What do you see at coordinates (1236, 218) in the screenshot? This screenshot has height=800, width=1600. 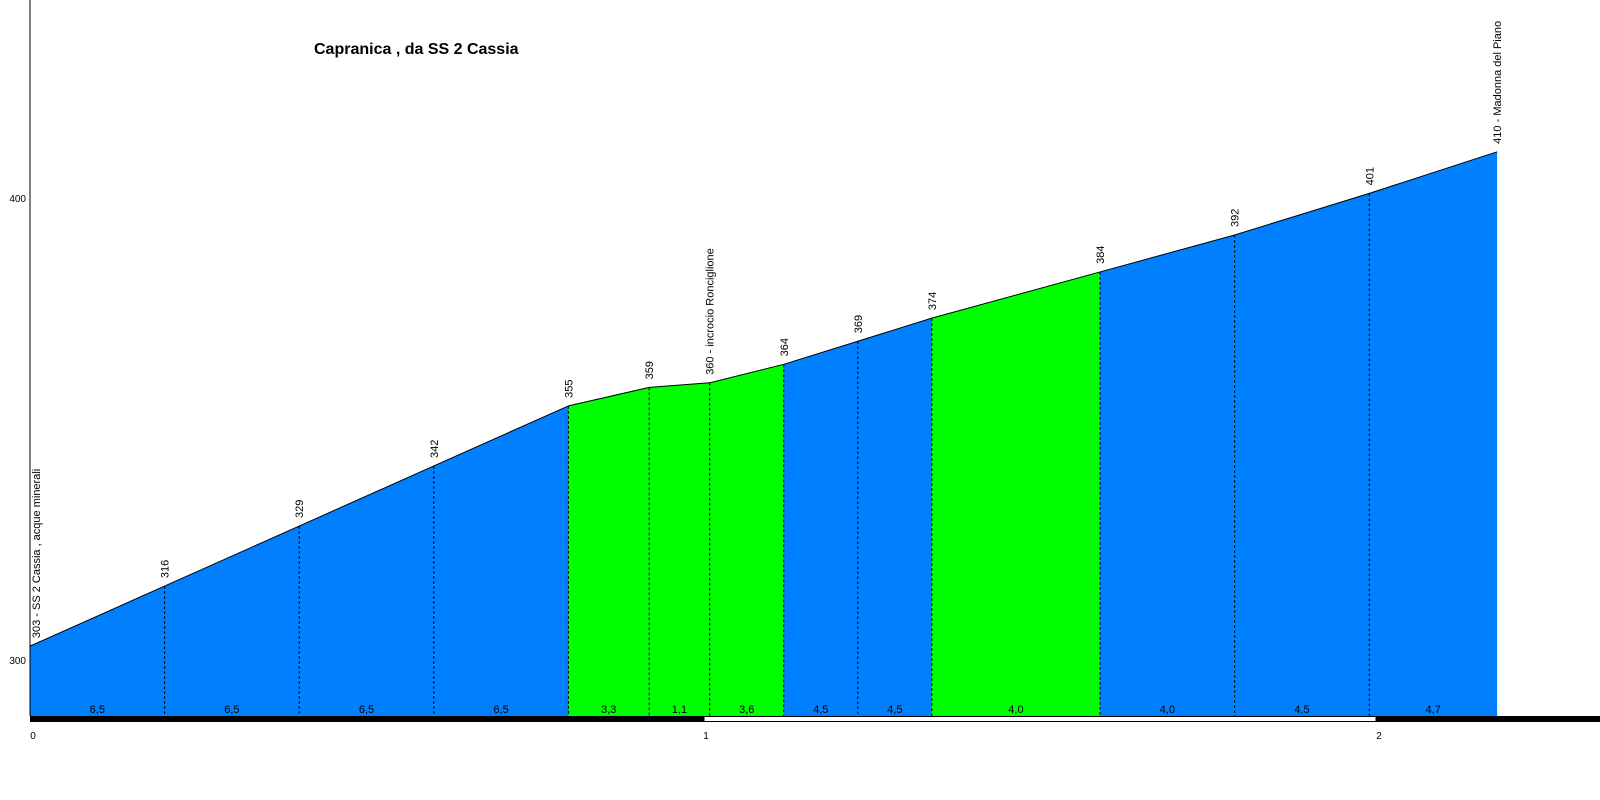 I see `elevation-label: 392` at bounding box center [1236, 218].